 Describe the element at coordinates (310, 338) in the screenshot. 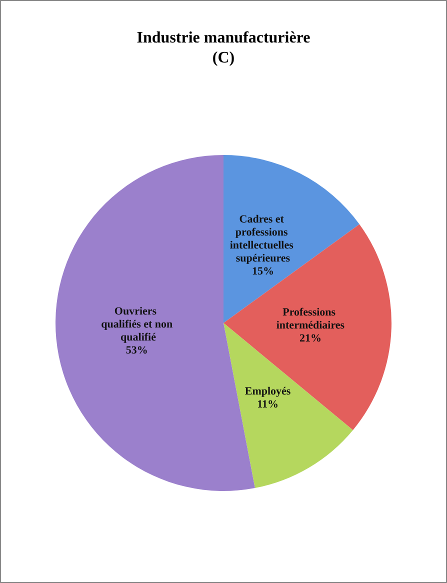

I see `data-label: 21%` at that location.